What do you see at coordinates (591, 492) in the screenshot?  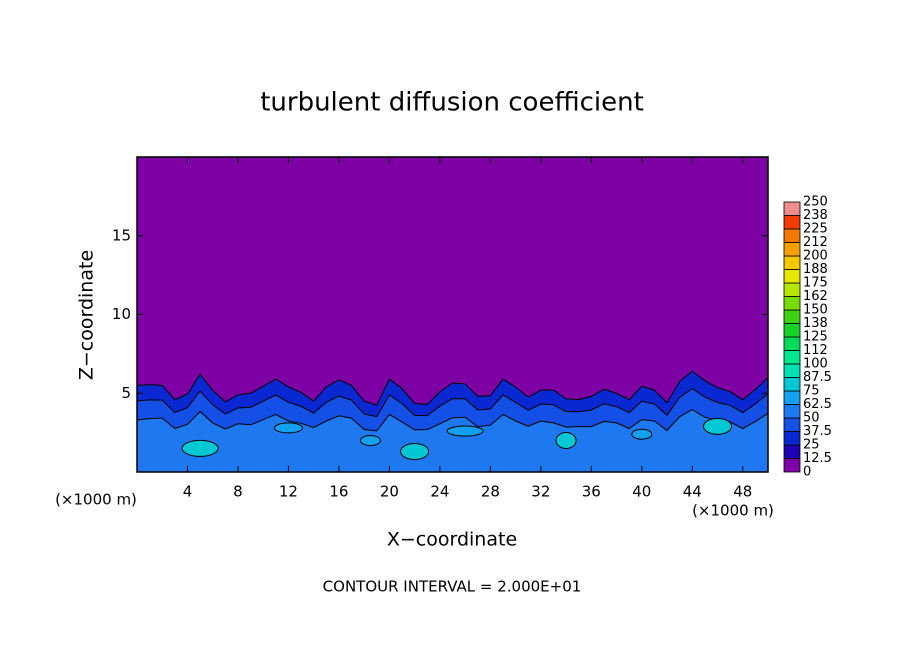 I see `x-tick-label: 36` at bounding box center [591, 492].